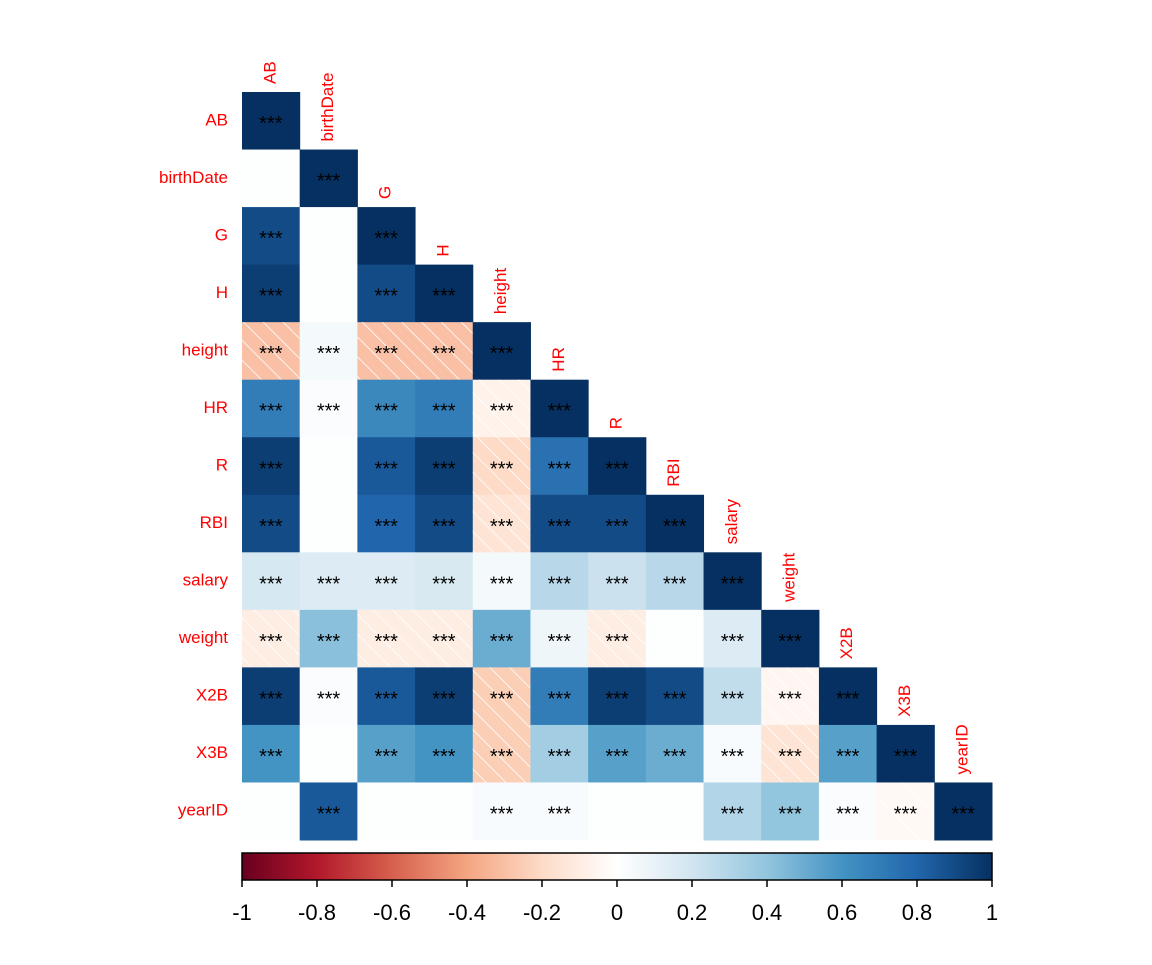  What do you see at coordinates (222, 464) in the screenshot?
I see `row-label: R` at bounding box center [222, 464].